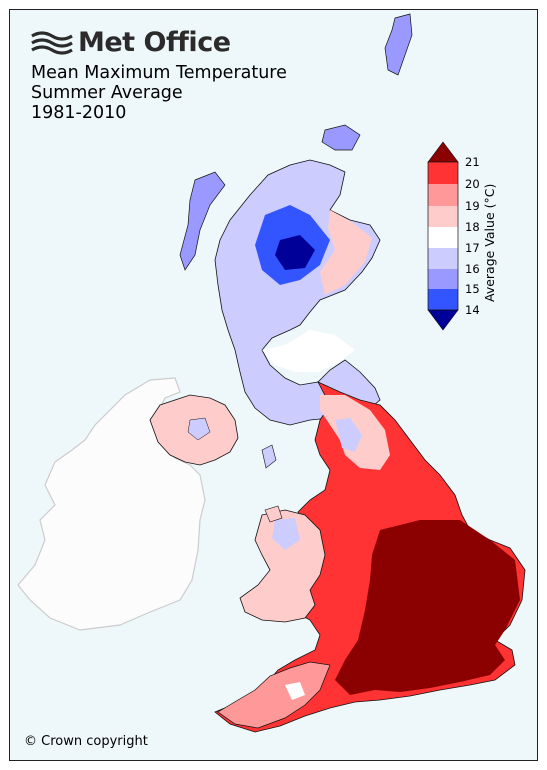 The width and height of the screenshot is (547, 770). Describe the element at coordinates (472, 162) in the screenshot. I see `colorbar-tick: 21` at that location.